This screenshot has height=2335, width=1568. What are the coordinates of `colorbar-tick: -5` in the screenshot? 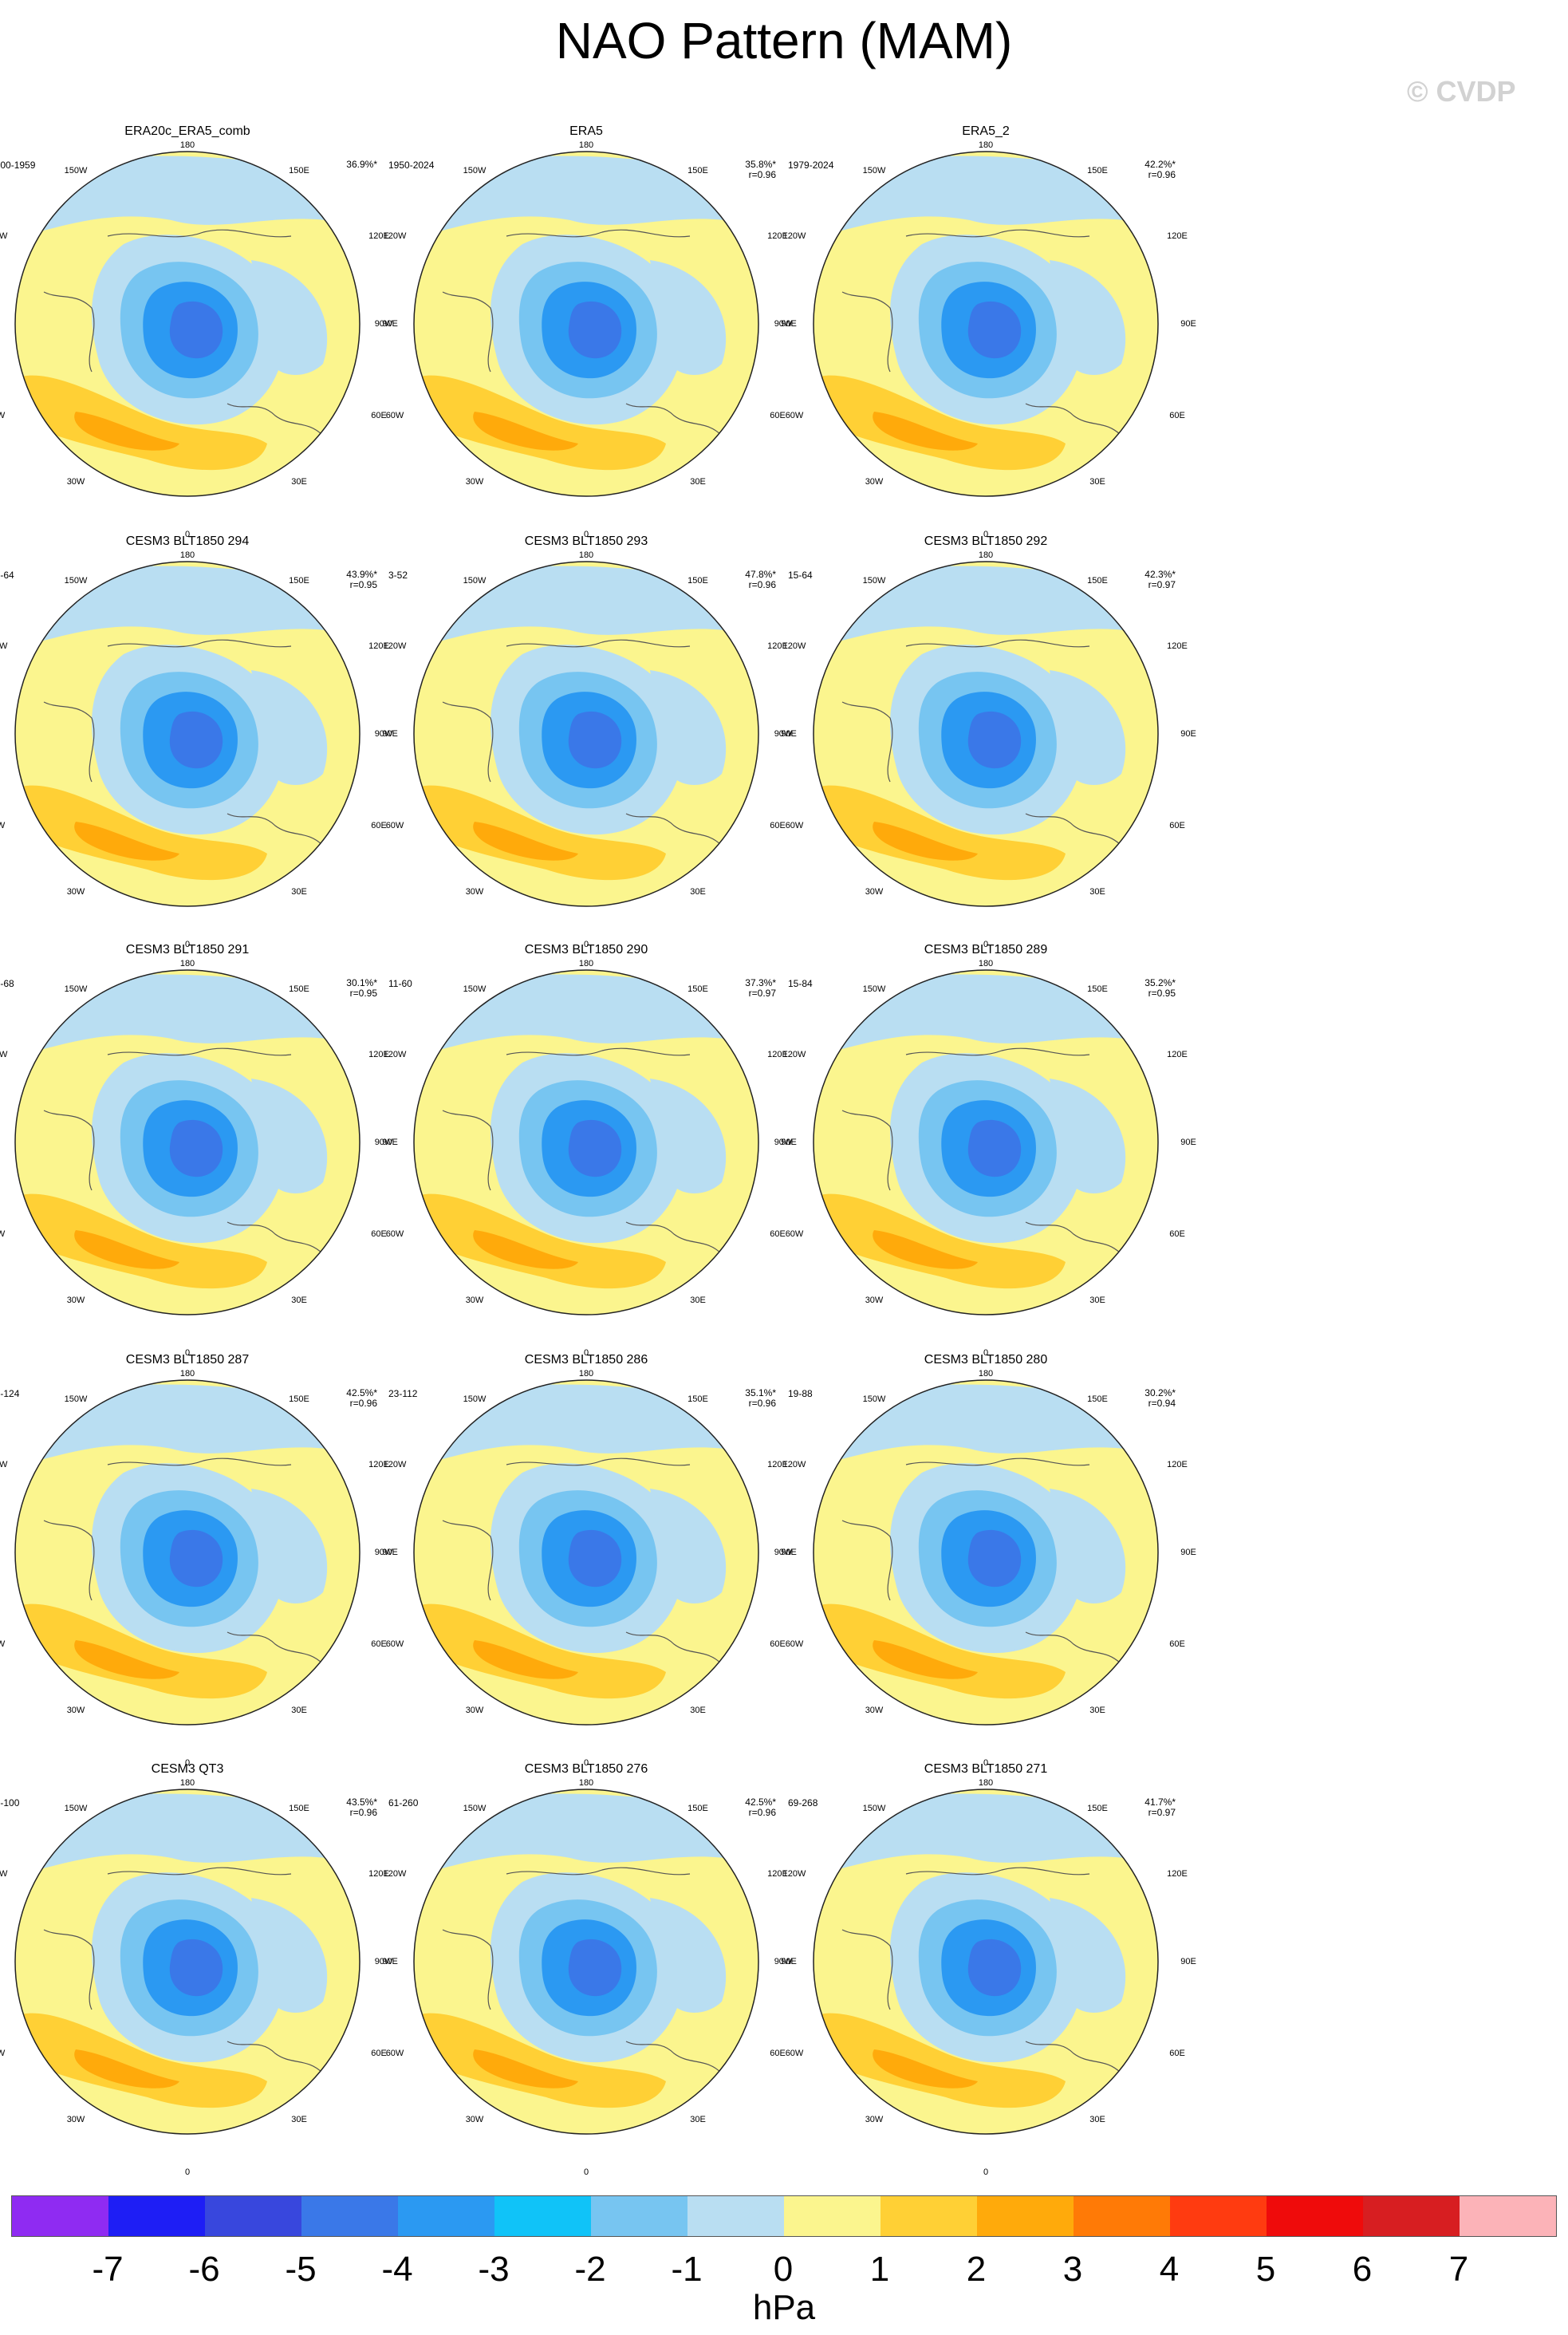 It's located at (301, 2269).